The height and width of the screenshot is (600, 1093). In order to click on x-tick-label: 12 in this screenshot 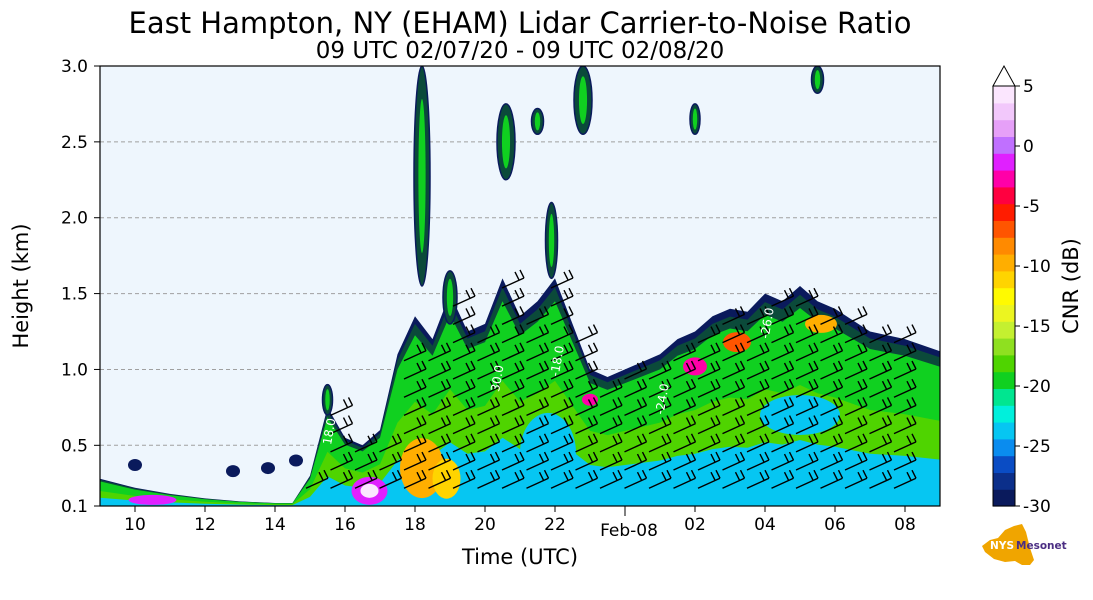, I will do `click(205, 525)`.